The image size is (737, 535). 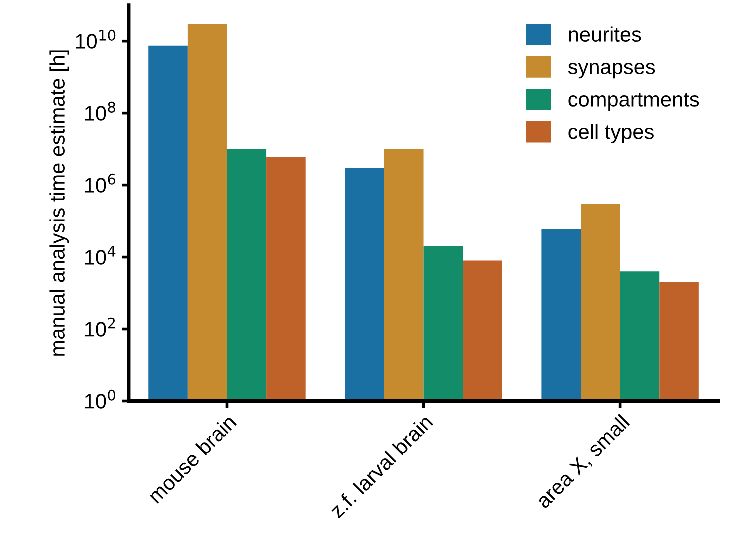 What do you see at coordinates (100, 183) in the screenshot?
I see `y-tick-label: 10$^{6}$` at bounding box center [100, 183].